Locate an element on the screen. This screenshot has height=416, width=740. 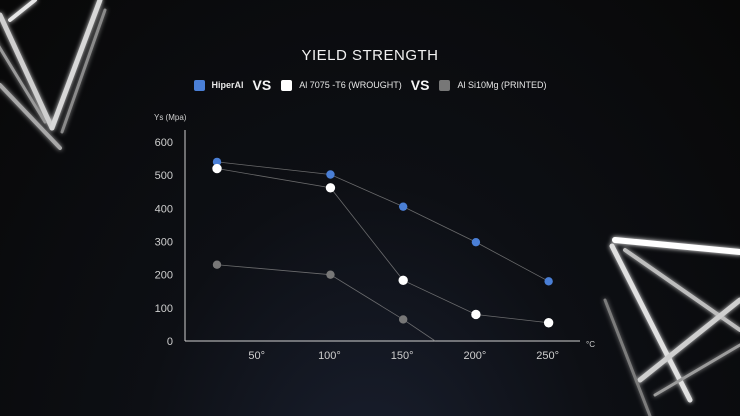
wireframe-top-left is located at coordinates (53, 75).